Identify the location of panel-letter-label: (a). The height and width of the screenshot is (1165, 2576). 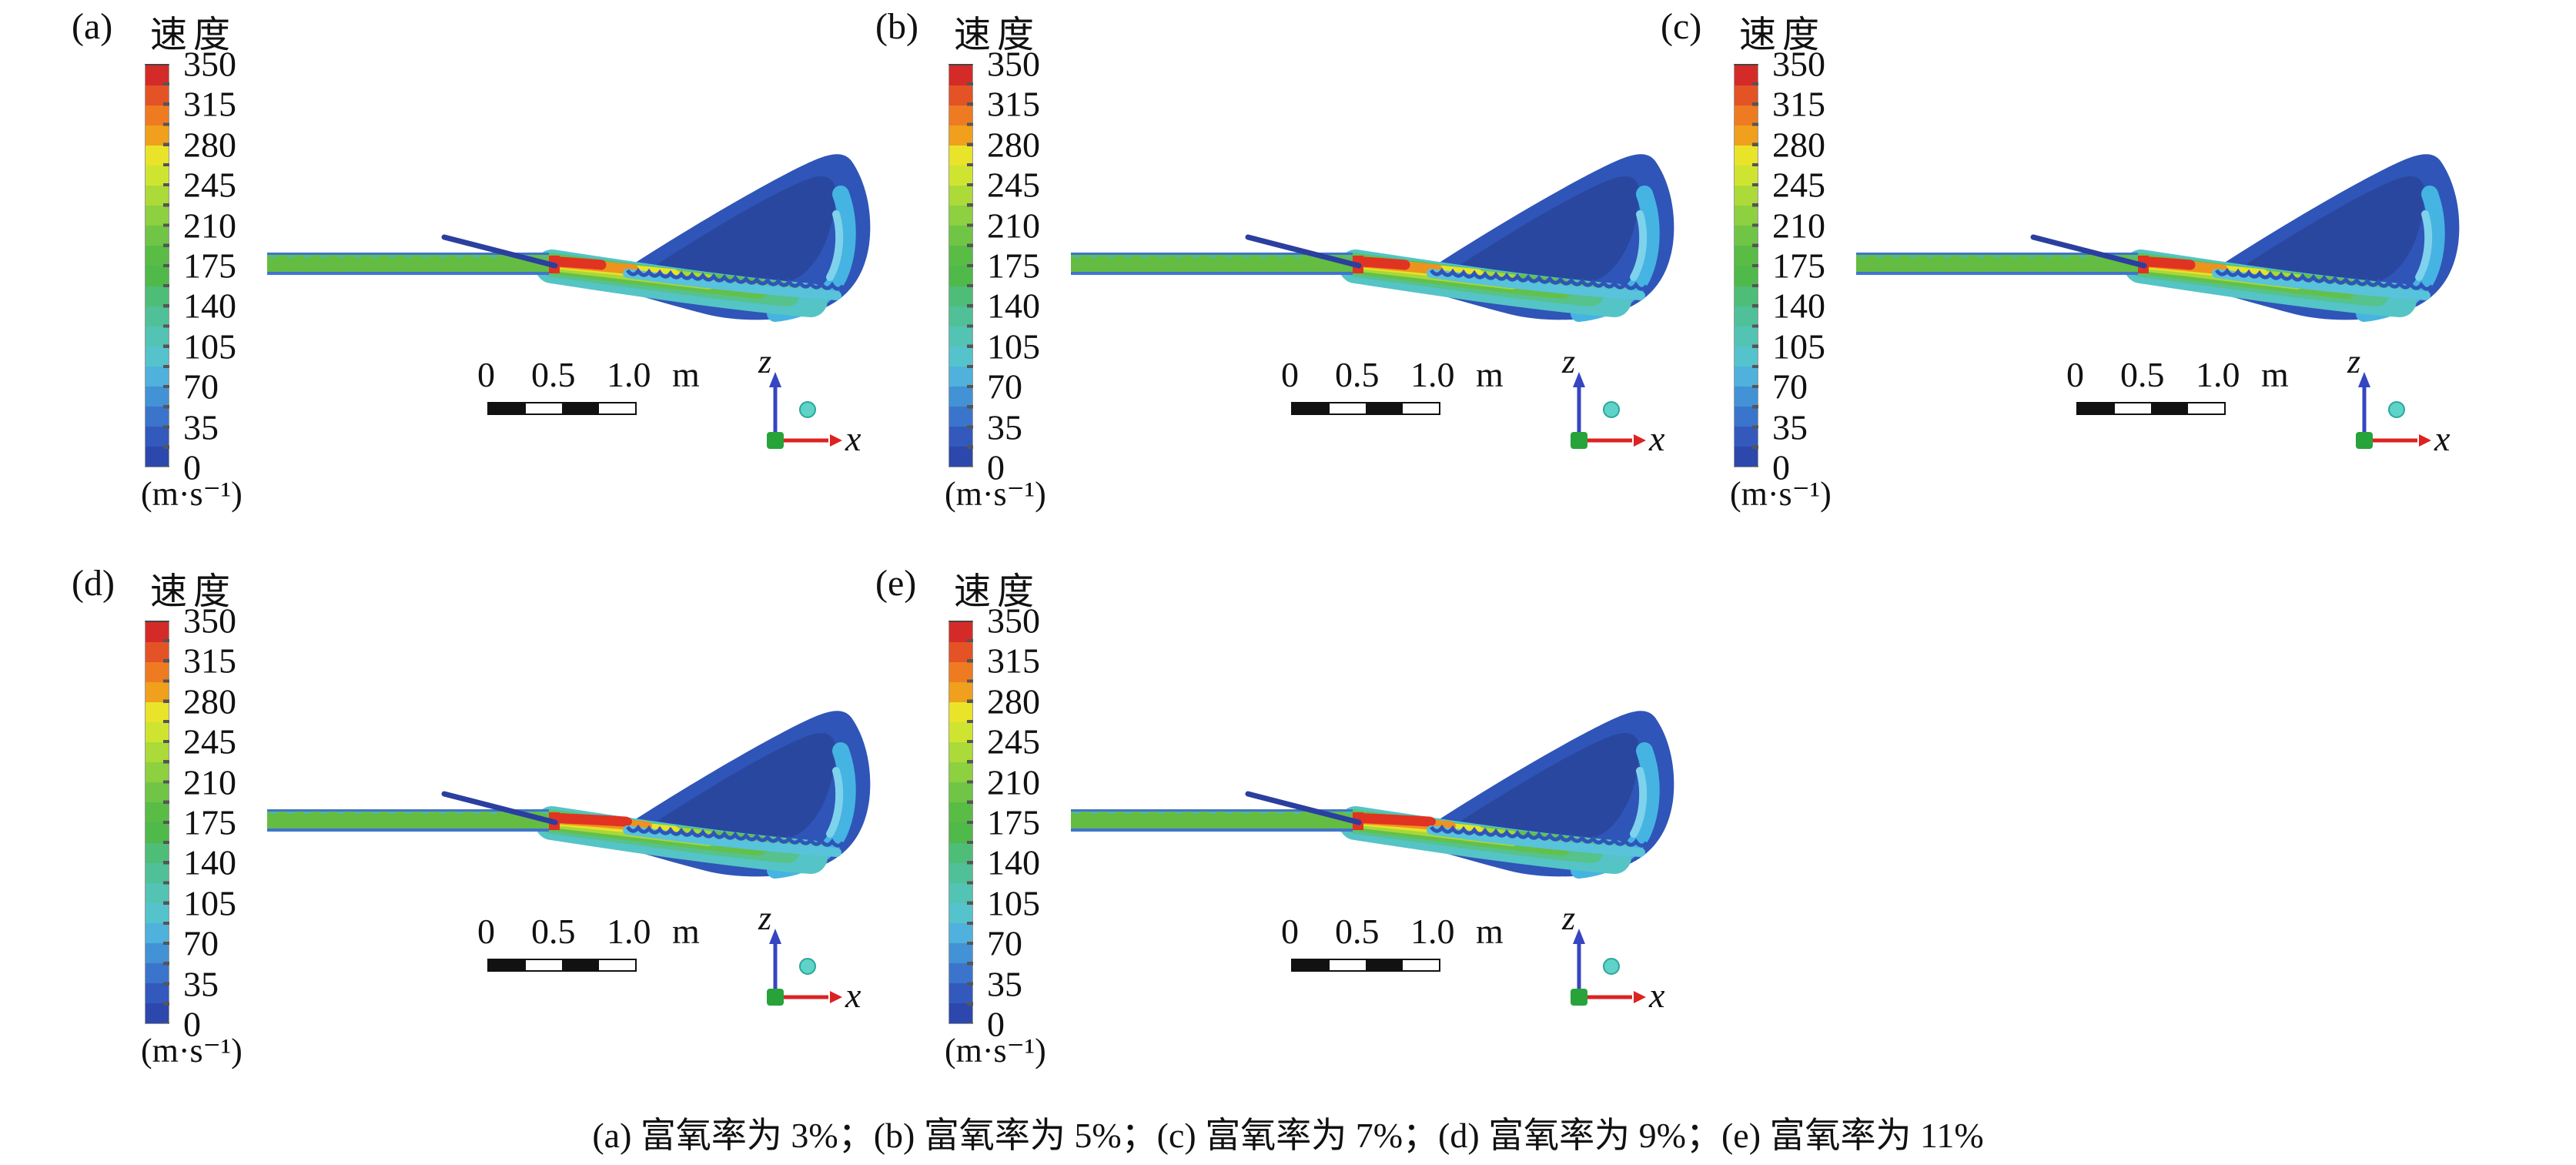
(93, 26).